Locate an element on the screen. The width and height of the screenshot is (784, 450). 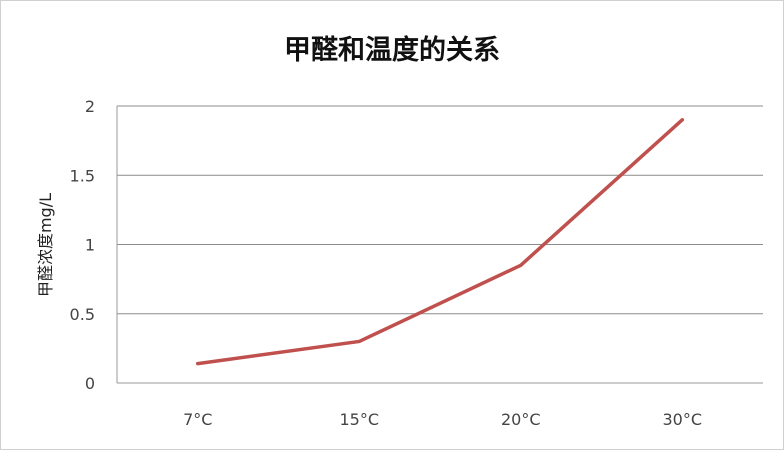
y-tick-label: 1.5 is located at coordinates (82, 175).